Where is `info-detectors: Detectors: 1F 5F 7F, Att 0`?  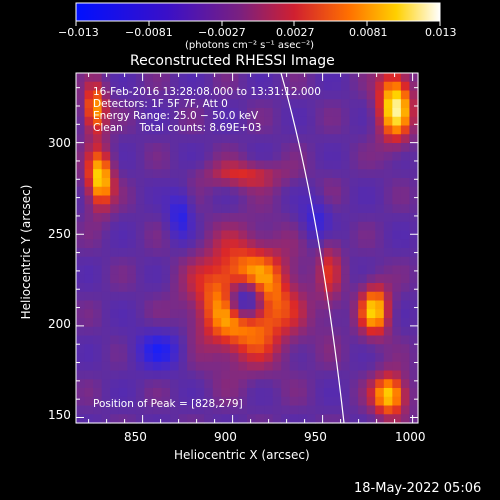 info-detectors: Detectors: 1F 5F 7F, Att 0 is located at coordinates (160, 104).